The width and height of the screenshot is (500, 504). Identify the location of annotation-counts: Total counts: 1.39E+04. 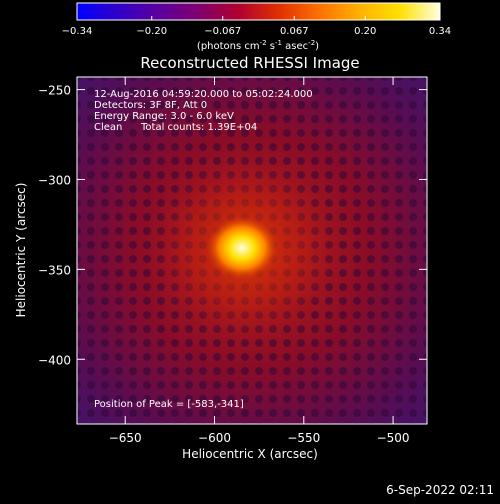
(198, 127).